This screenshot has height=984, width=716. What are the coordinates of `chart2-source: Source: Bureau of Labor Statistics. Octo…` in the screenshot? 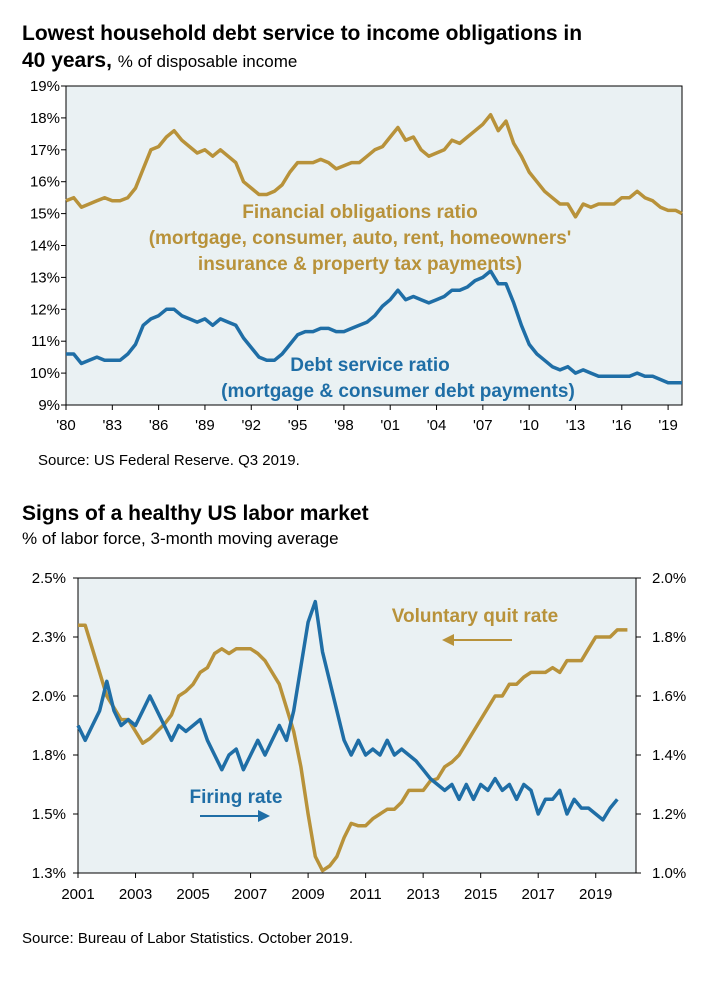 It's located at (188, 938).